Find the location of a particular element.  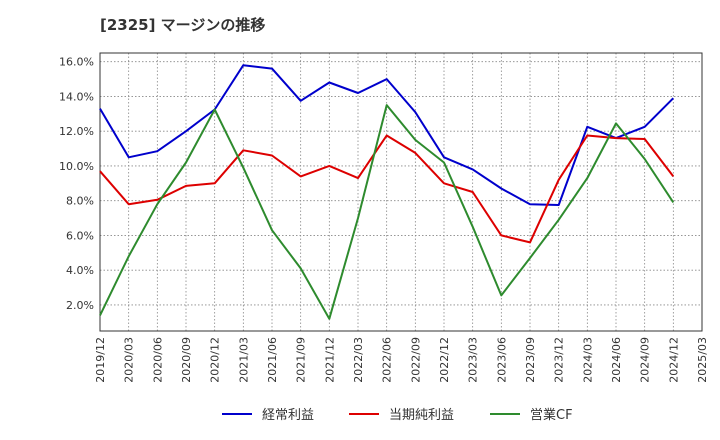

y-tick-label: 16.0% is located at coordinates (76, 62).